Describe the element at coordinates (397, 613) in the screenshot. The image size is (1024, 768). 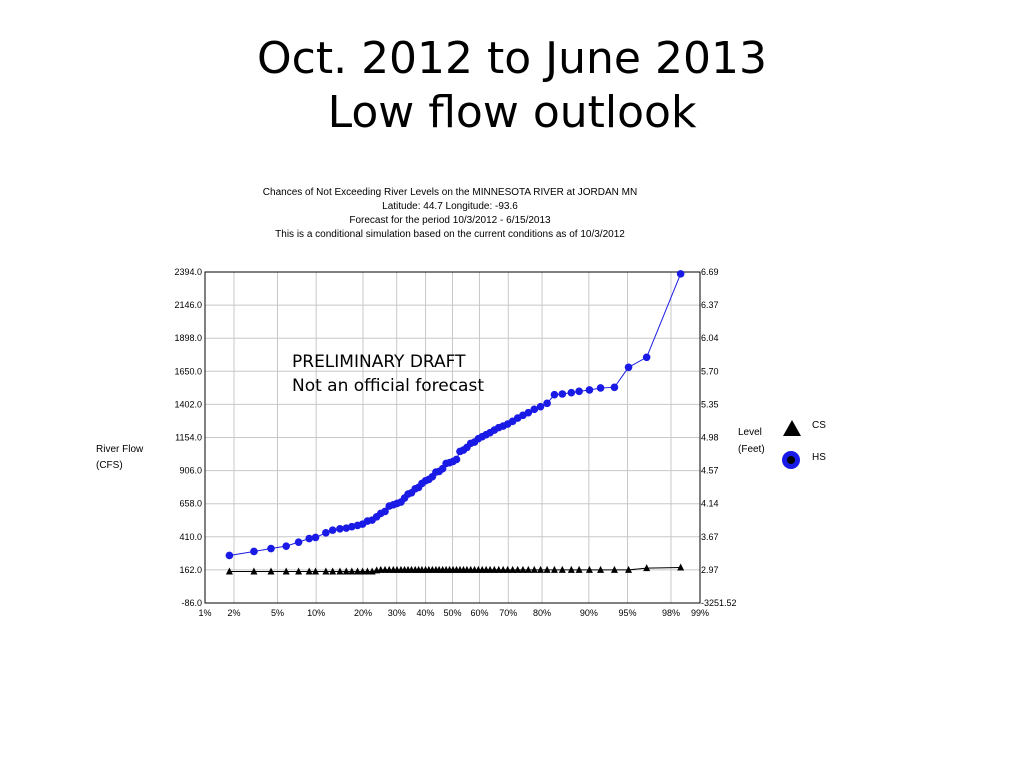
I see `x-tick-label: 30%` at that location.